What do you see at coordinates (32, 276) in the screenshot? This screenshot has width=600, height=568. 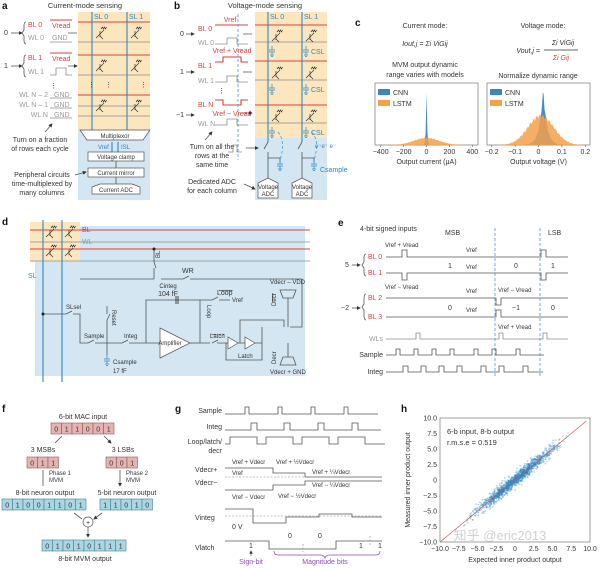 I see `sl-label: SL` at bounding box center [32, 276].